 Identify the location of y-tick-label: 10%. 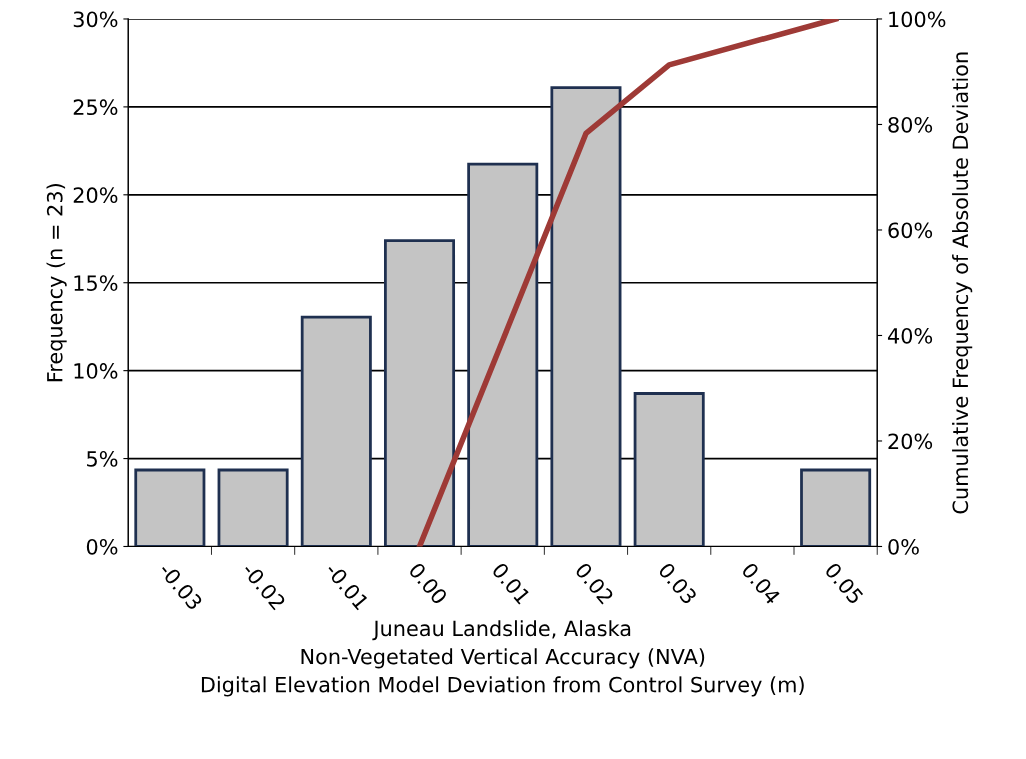
(96, 371).